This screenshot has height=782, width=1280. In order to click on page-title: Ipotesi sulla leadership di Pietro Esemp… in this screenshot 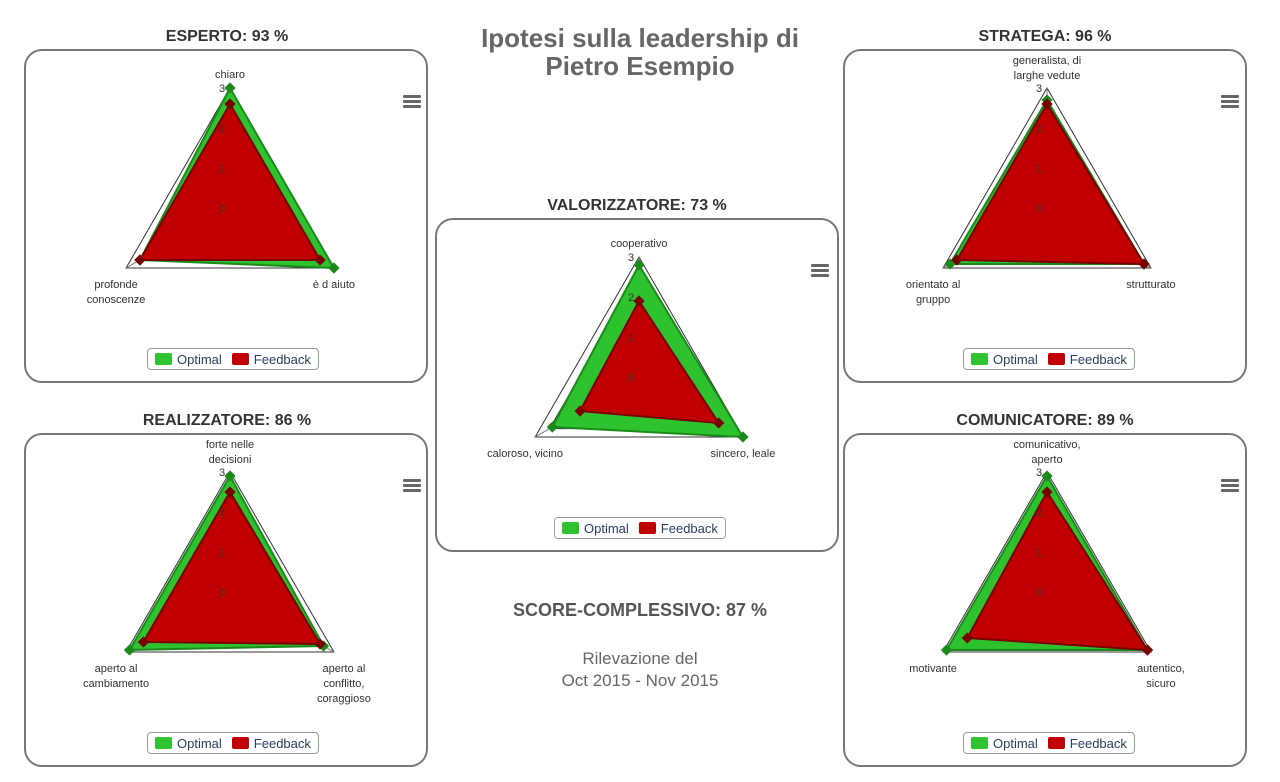, I will do `click(640, 52)`.